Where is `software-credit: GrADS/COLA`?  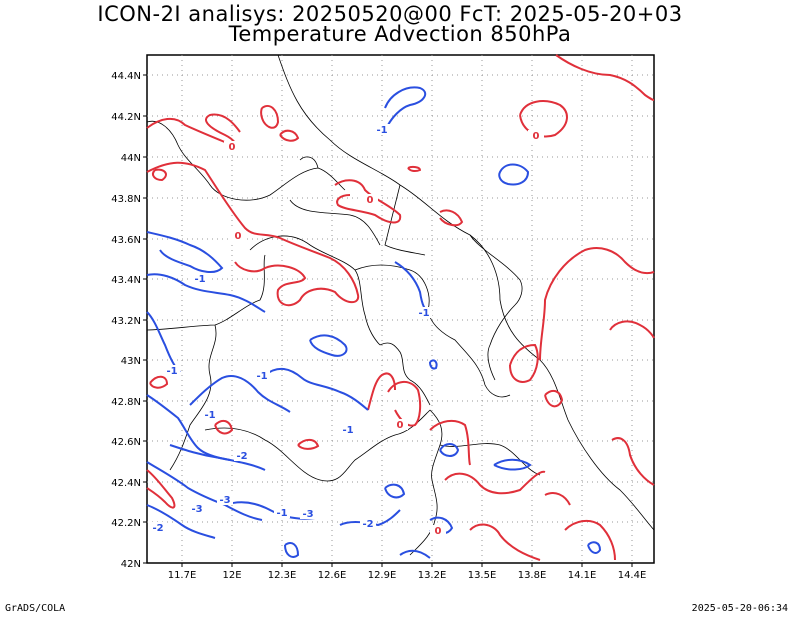 software-credit: GrADS/COLA is located at coordinates (35, 608).